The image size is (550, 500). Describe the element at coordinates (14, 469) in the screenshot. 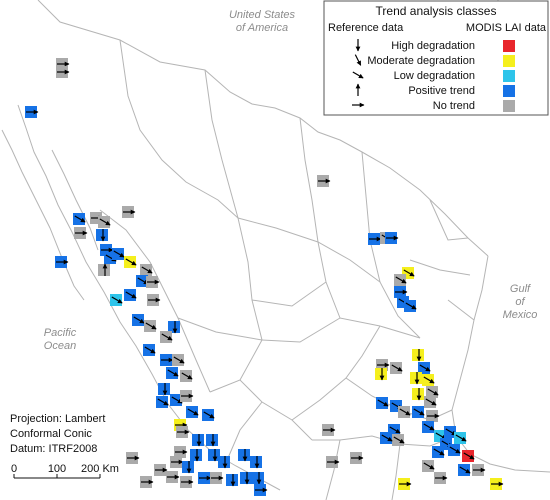

I see `scale-tick-0: 0` at that location.